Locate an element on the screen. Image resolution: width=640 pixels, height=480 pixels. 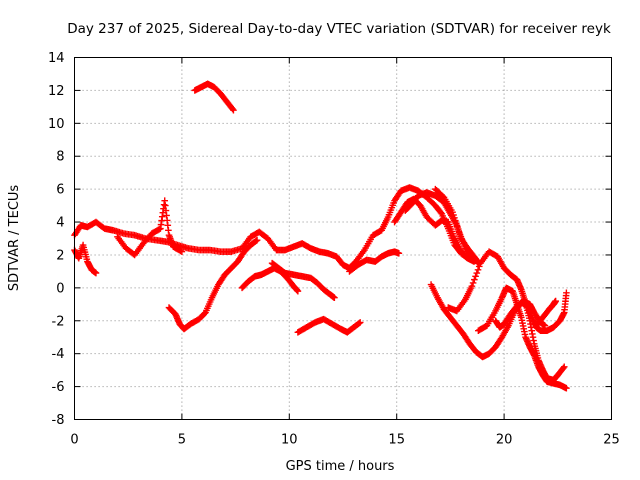
y-tick-label: 0 is located at coordinates (60, 288).